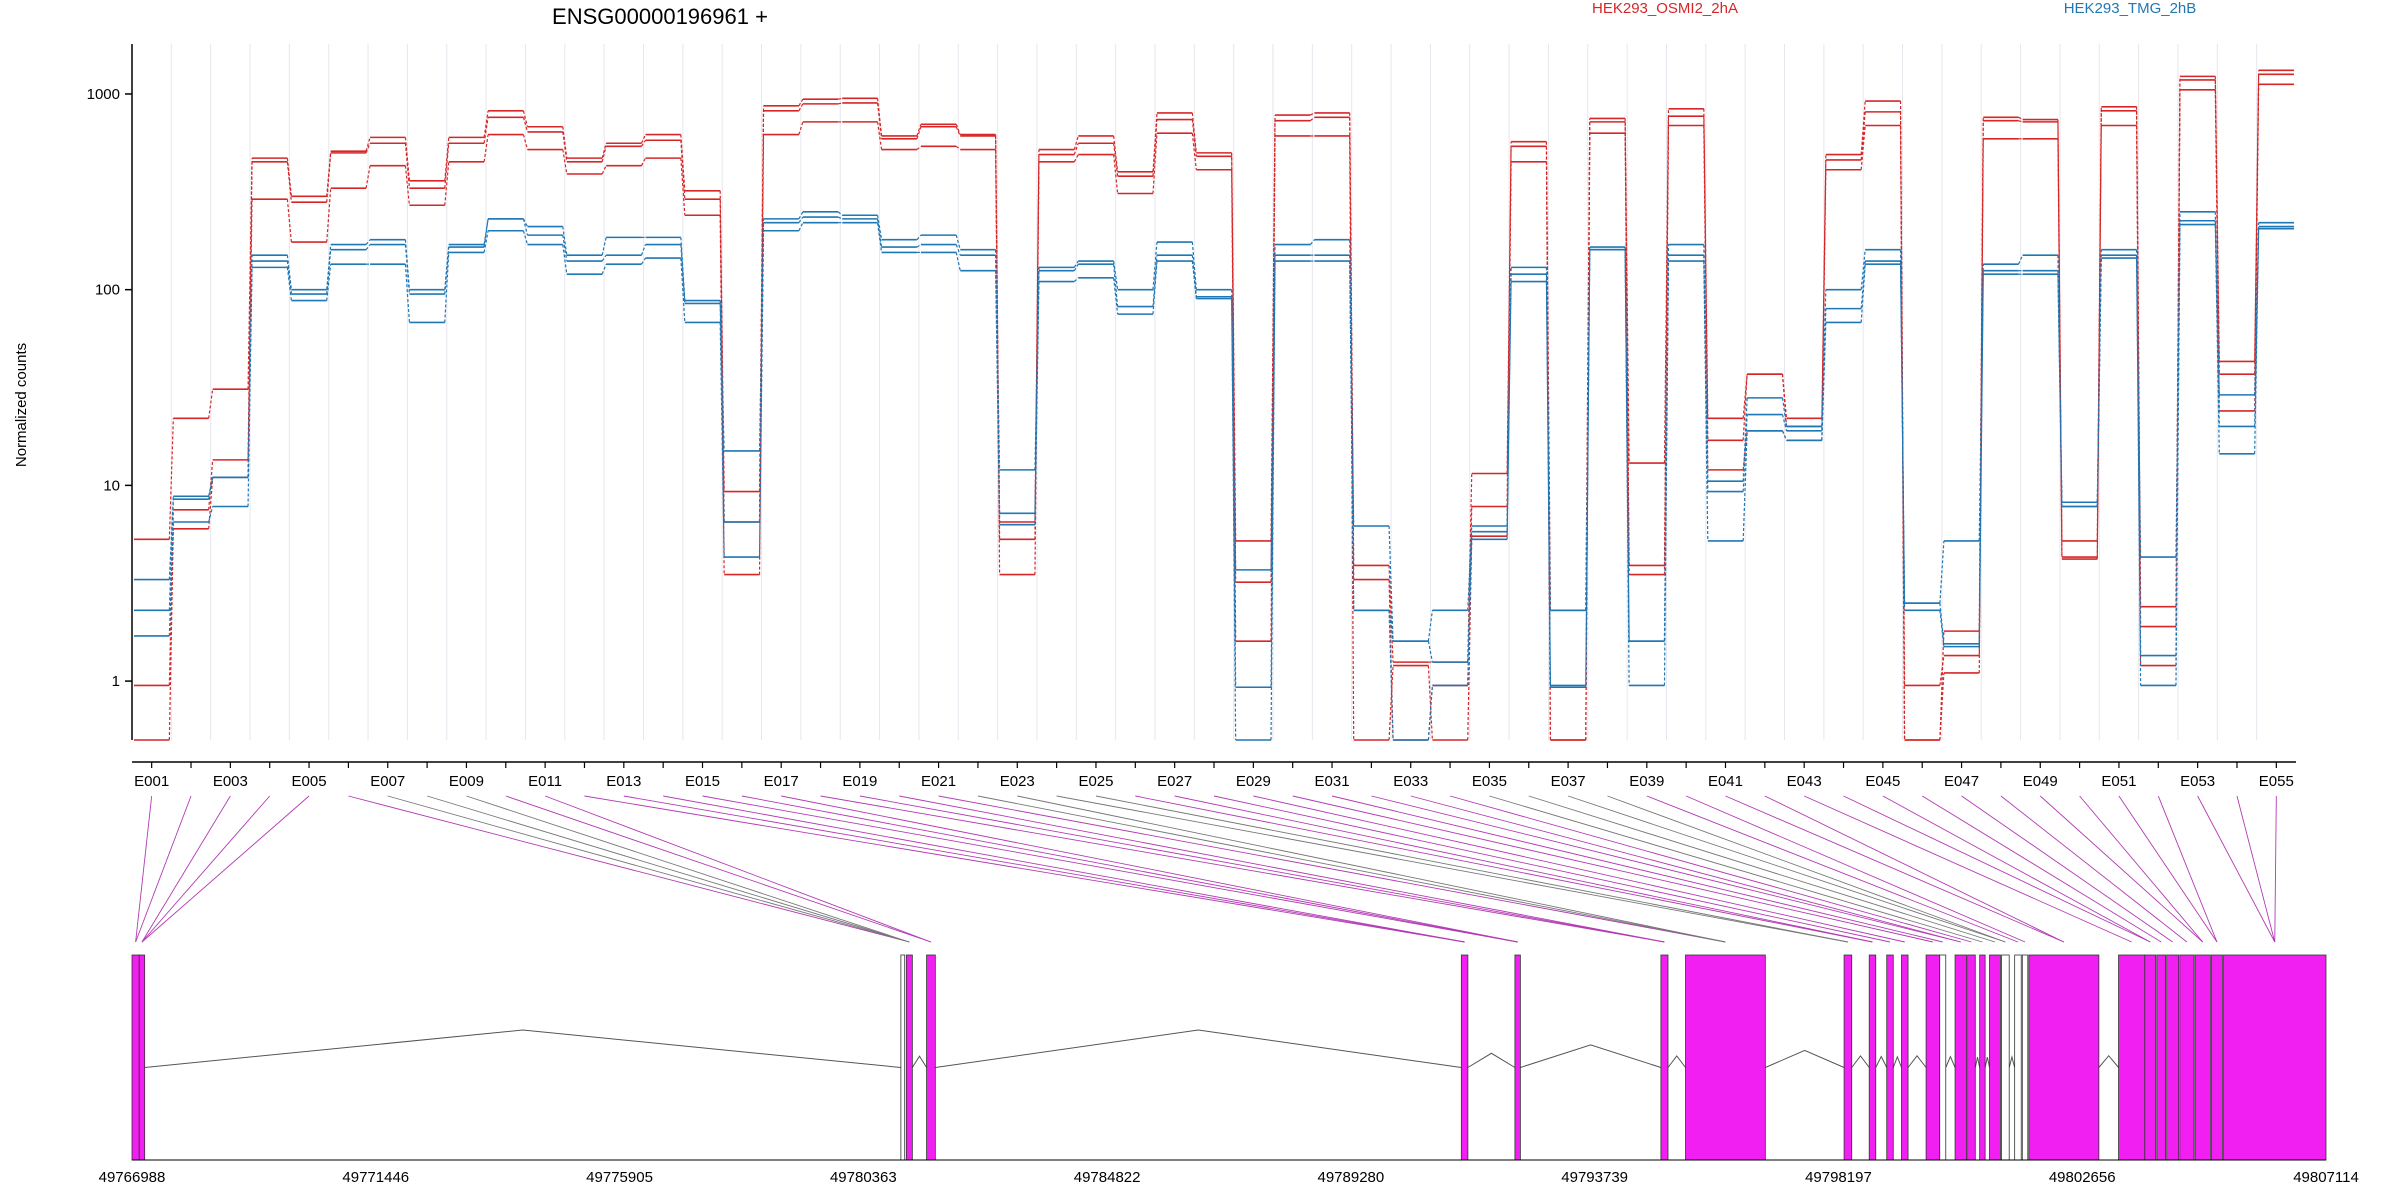 The width and height of the screenshot is (2400, 1200). I want to click on x-tick-label: E011, so click(545, 781).